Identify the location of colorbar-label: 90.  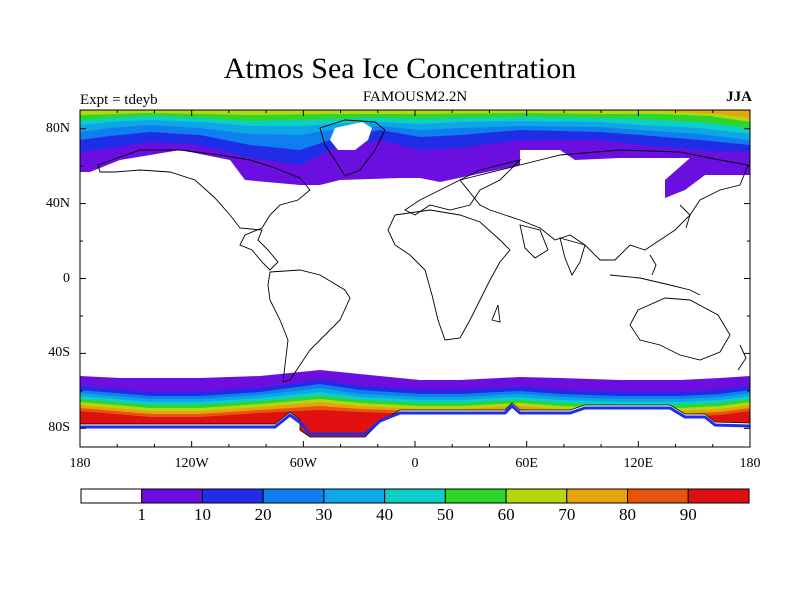
(688, 514).